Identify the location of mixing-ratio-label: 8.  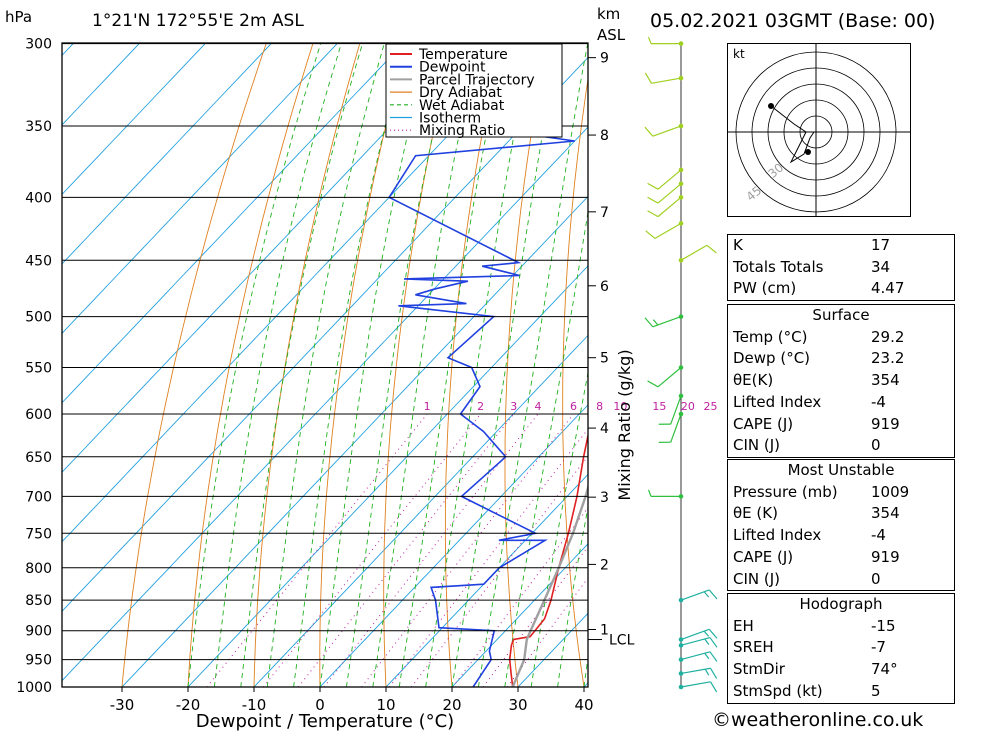
(599, 406).